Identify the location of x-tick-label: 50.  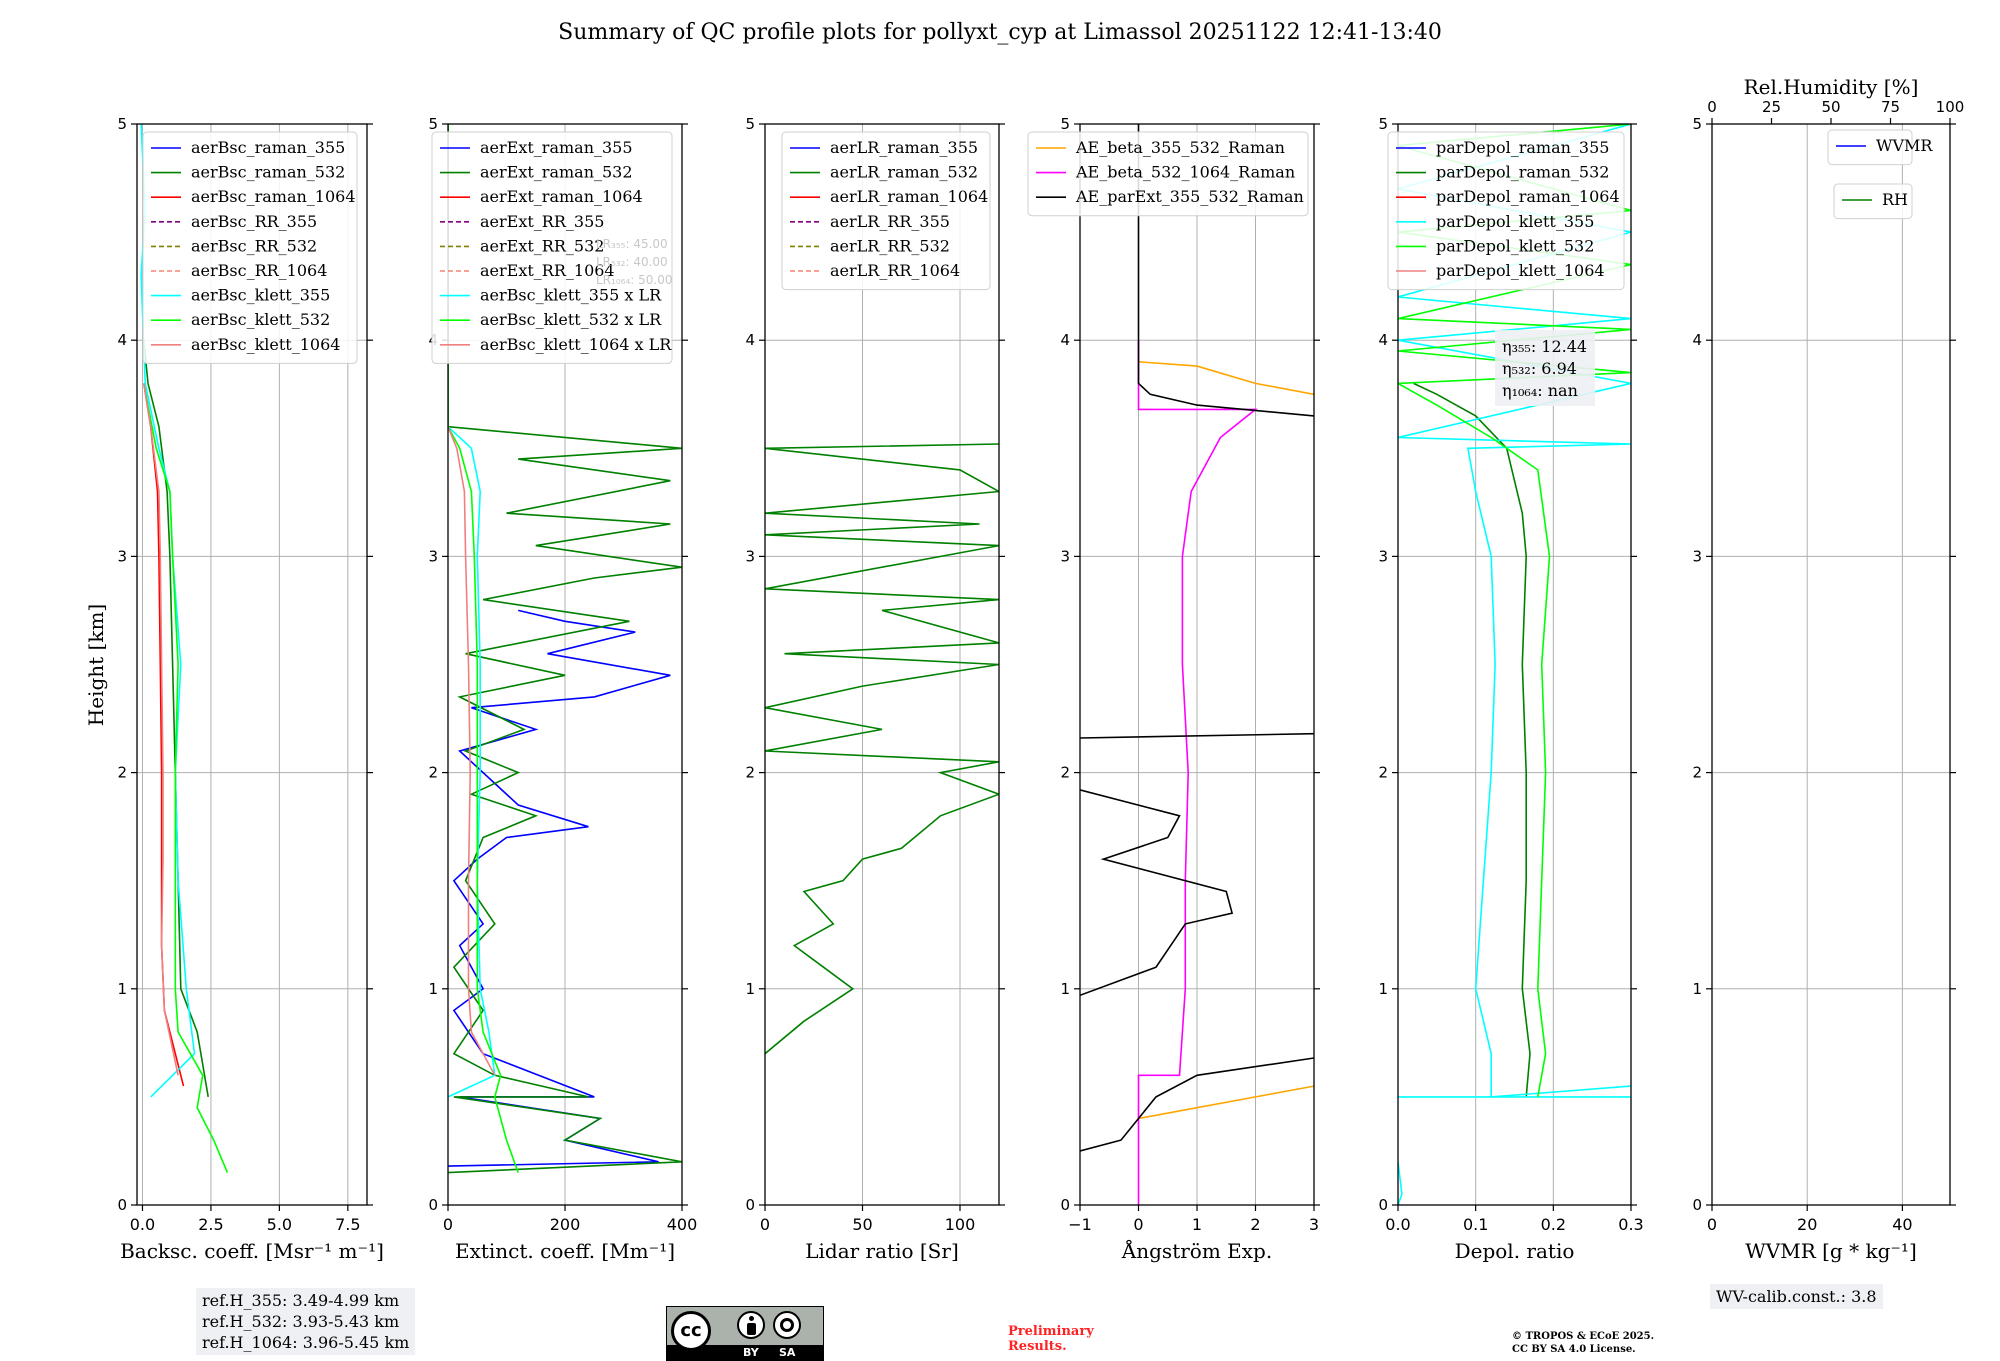
(862, 1224).